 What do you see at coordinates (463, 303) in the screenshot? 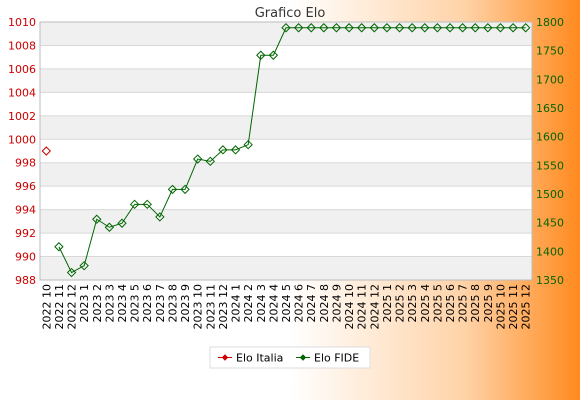
I see `x-tick-label: 2025 7` at bounding box center [463, 303].